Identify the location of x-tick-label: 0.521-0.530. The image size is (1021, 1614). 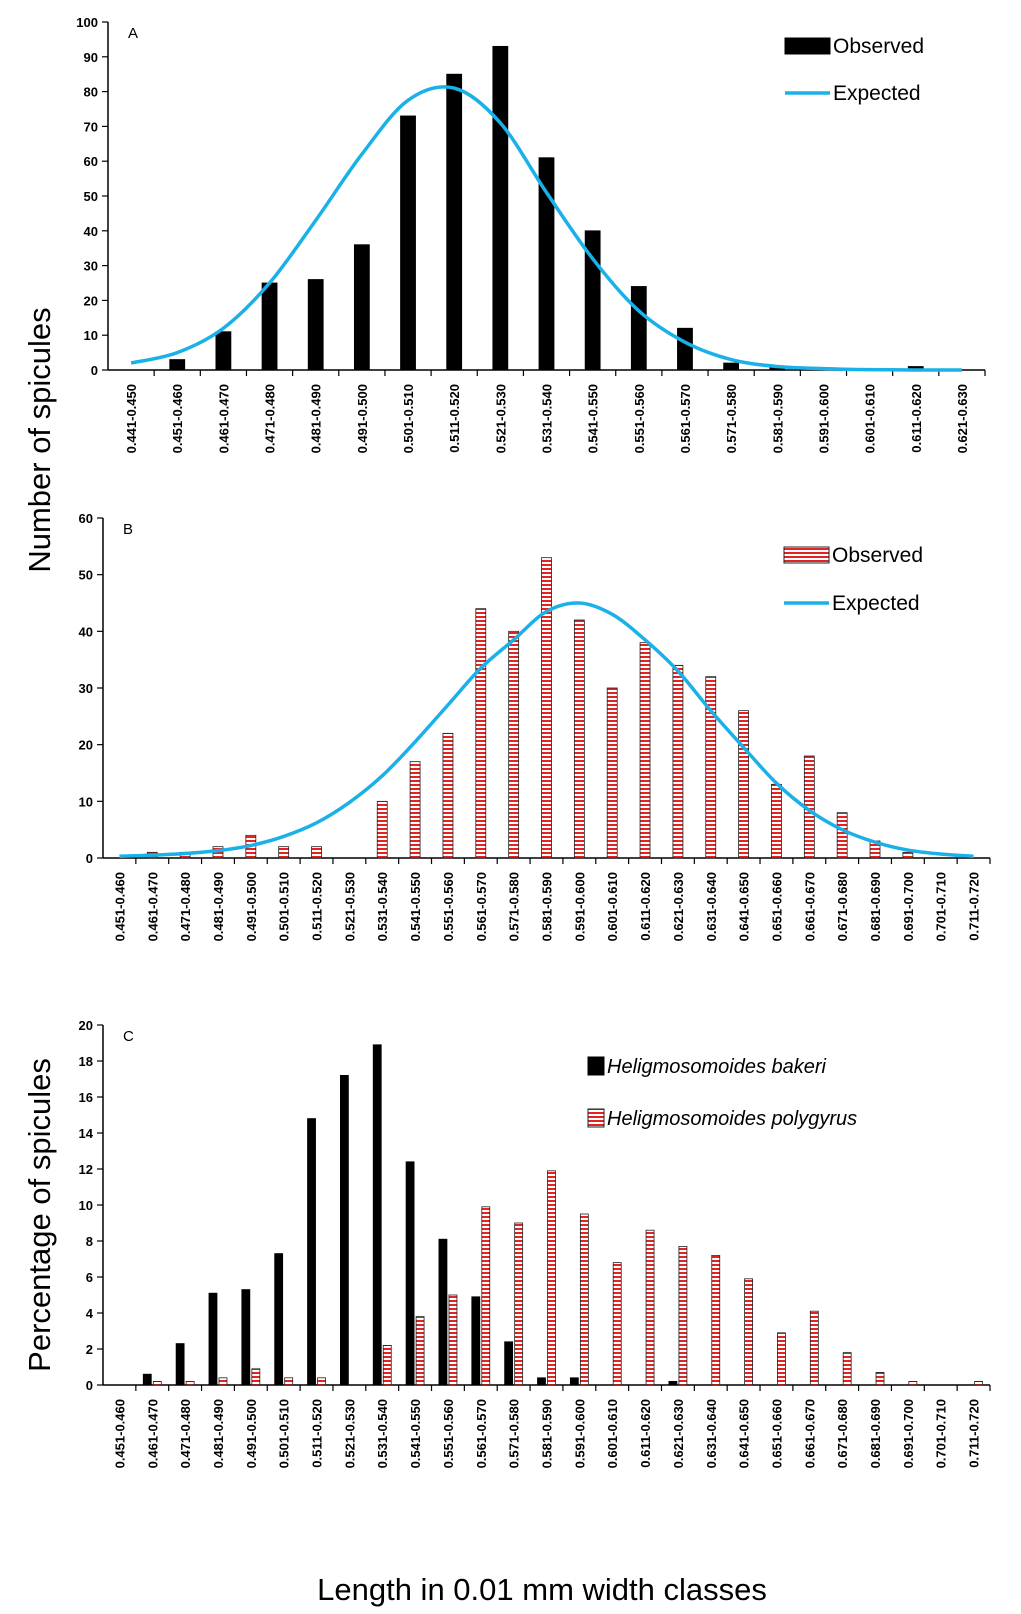
(349, 906).